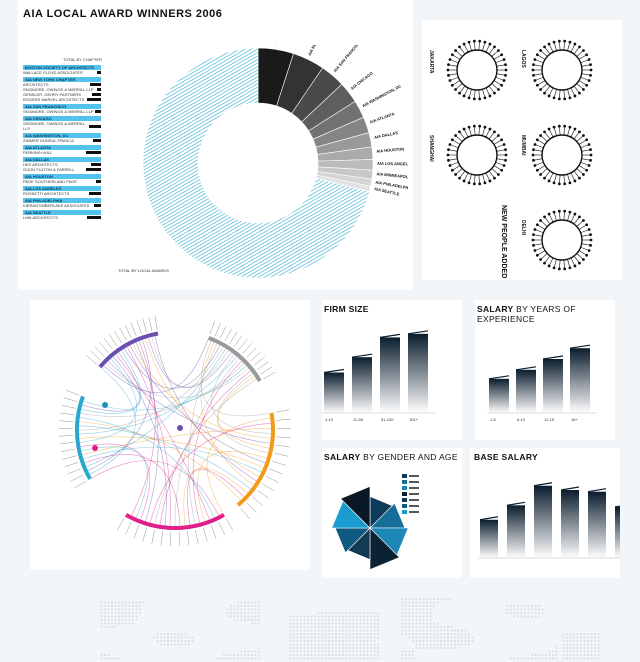 The width and height of the screenshot is (640, 662). I want to click on chapter-header: AIA PHILADELPHIA, so click(62, 200).